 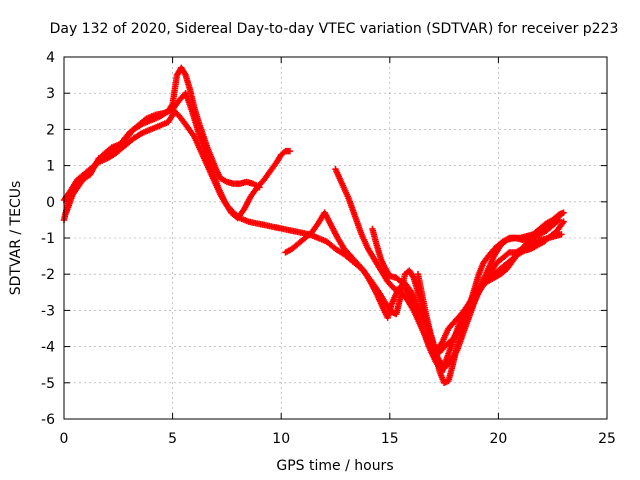 I want to click on y-tick-label: 3, so click(x=50, y=94).